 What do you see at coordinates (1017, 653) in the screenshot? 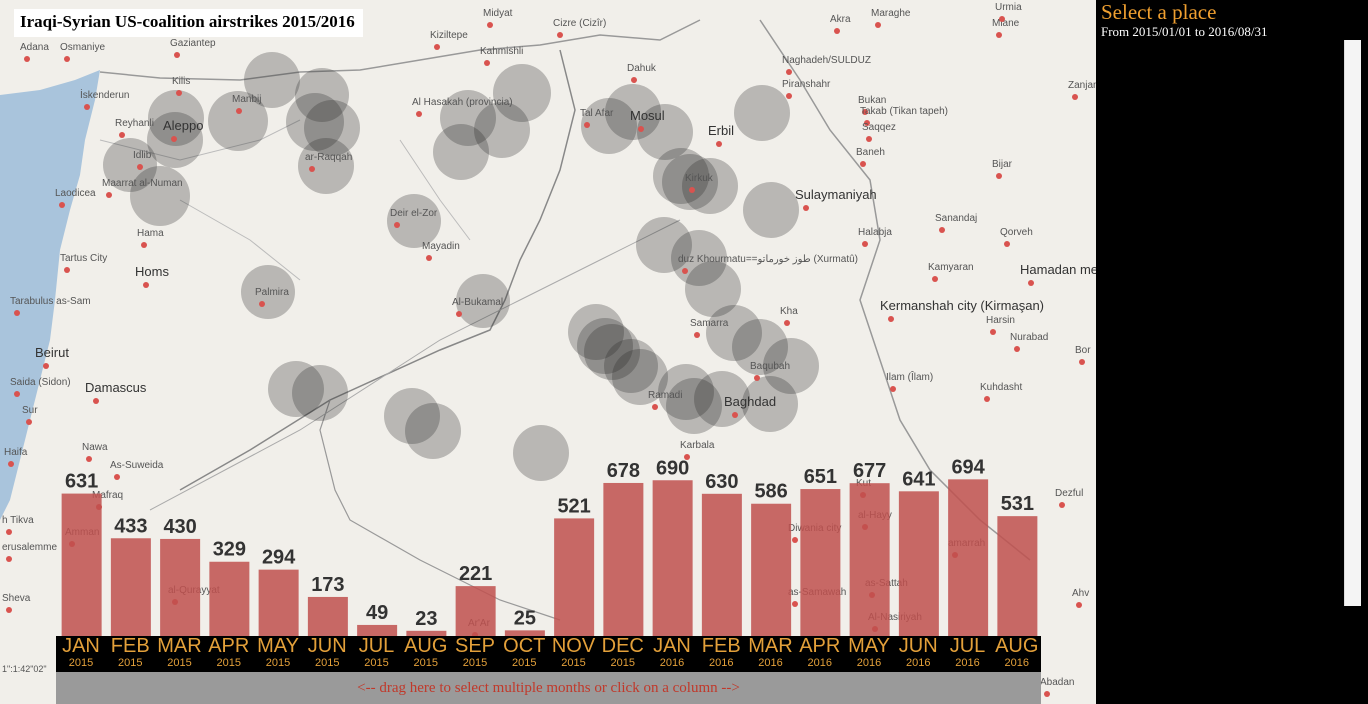
I see `month-tick-label: AUG 2016` at bounding box center [1017, 653].